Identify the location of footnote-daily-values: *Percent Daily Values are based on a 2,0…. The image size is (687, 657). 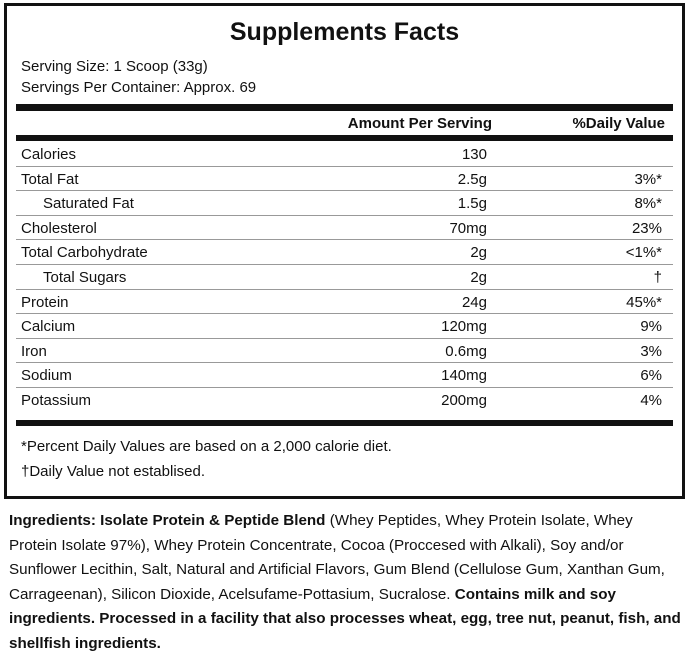
(206, 446).